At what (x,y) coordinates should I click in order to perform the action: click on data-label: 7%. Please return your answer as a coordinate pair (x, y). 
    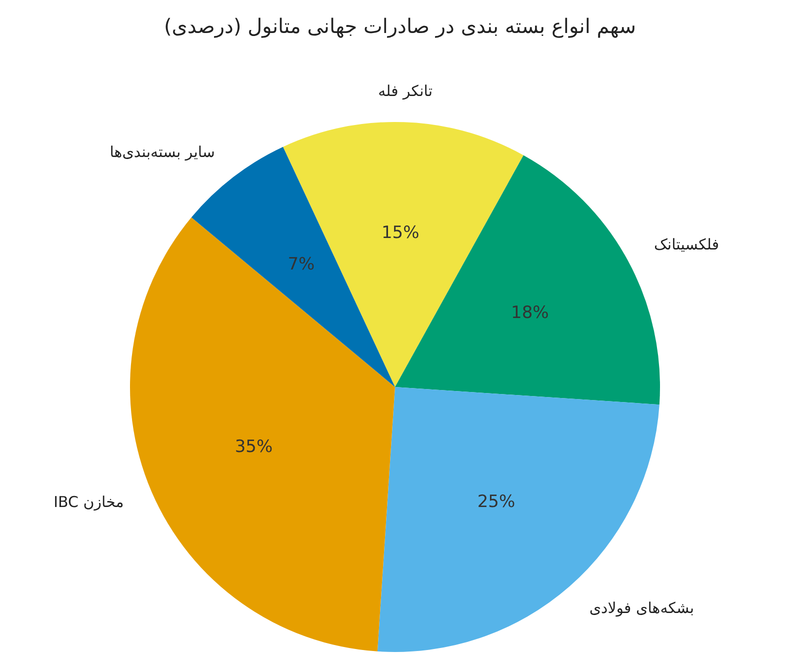
    Looking at the image, I should click on (301, 264).